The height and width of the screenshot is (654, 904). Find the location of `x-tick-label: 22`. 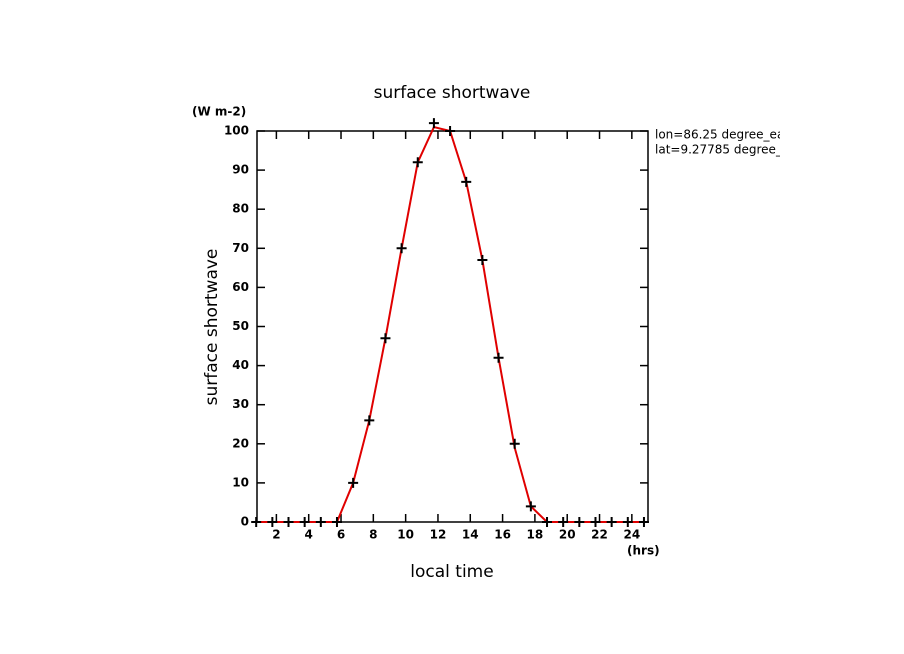

x-tick-label: 22 is located at coordinates (599, 535).